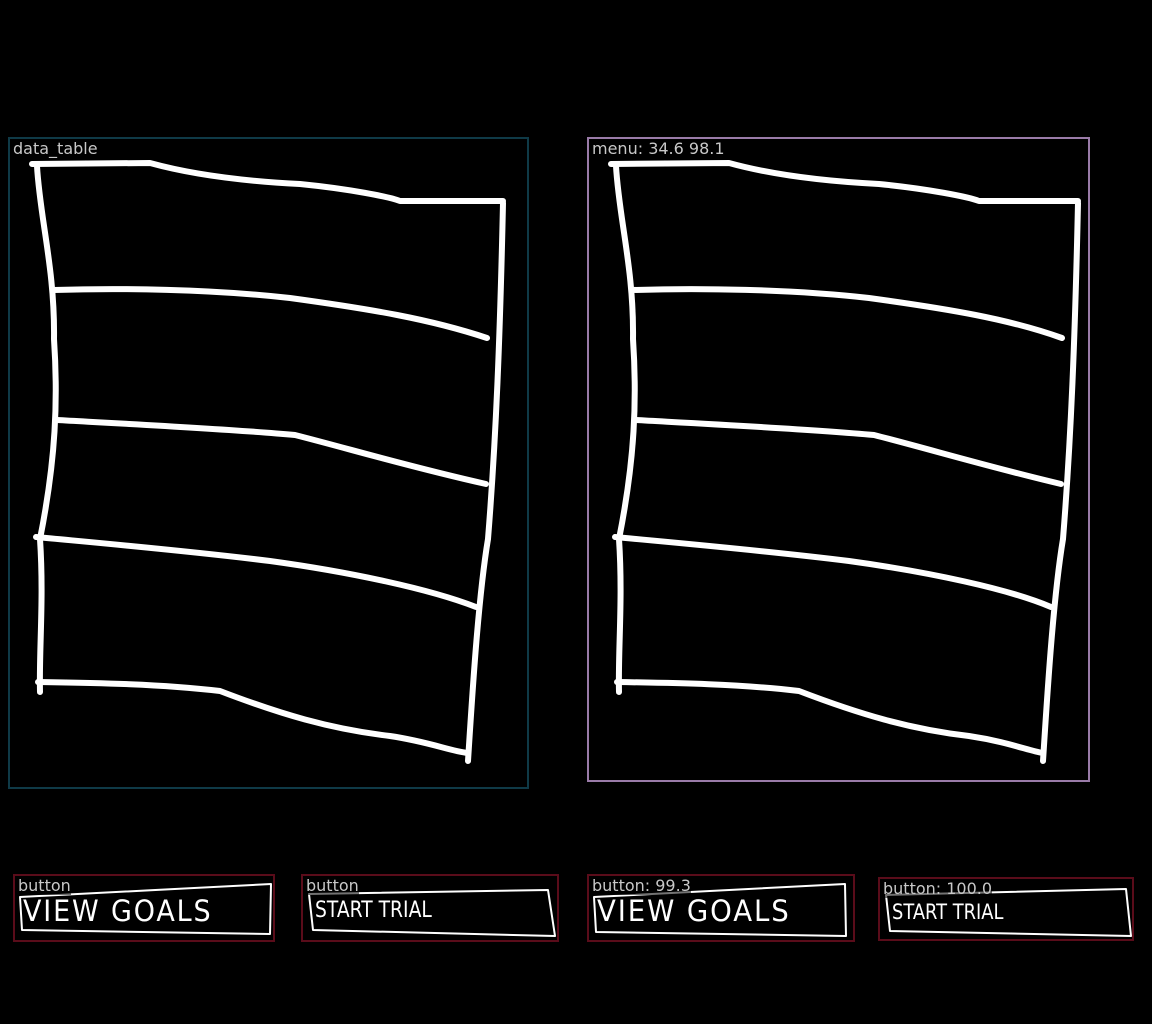 This screenshot has height=1024, width=1152. What do you see at coordinates (44, 885) in the screenshot?
I see `view-goals-button-label: button` at bounding box center [44, 885].